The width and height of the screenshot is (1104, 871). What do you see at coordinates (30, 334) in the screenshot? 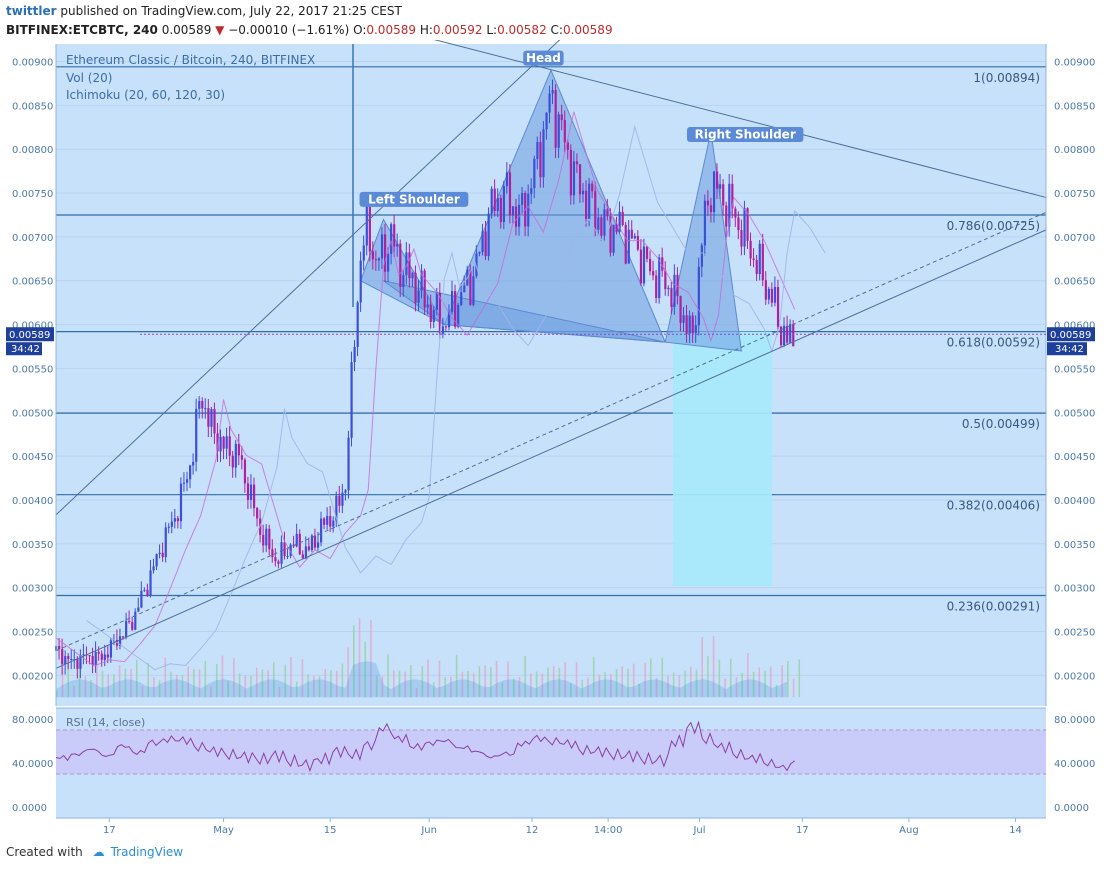
I see `price-tag-left` at bounding box center [30, 334].